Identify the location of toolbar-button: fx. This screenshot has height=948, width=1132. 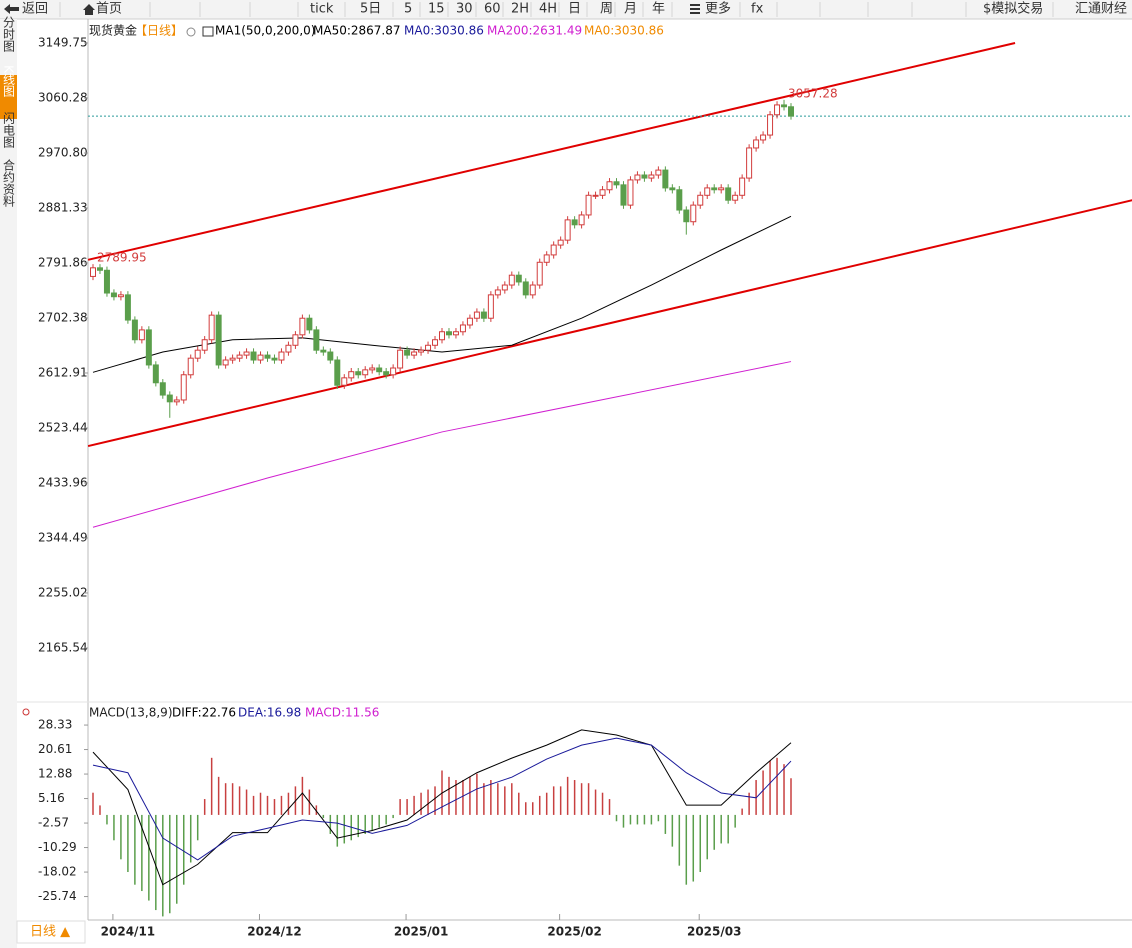
(757, 9).